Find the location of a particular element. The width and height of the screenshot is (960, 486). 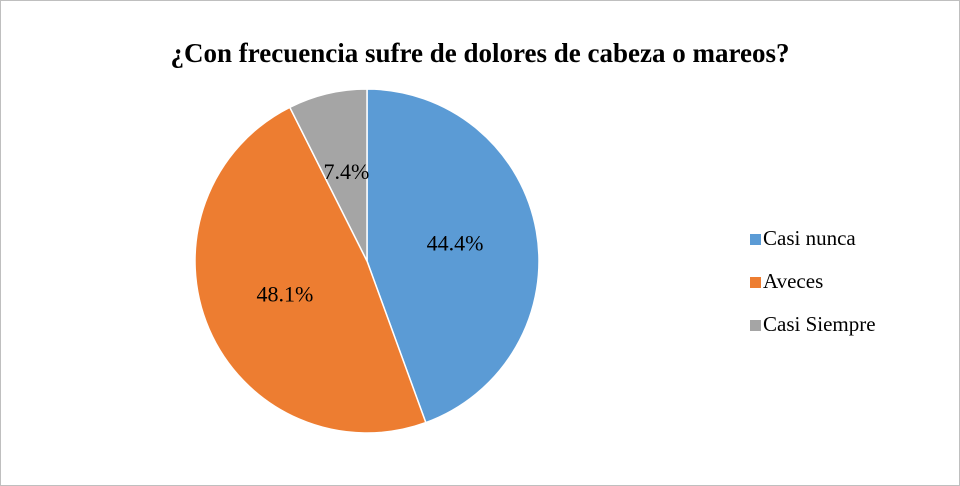

legend-label: Casi nunca is located at coordinates (809, 238).